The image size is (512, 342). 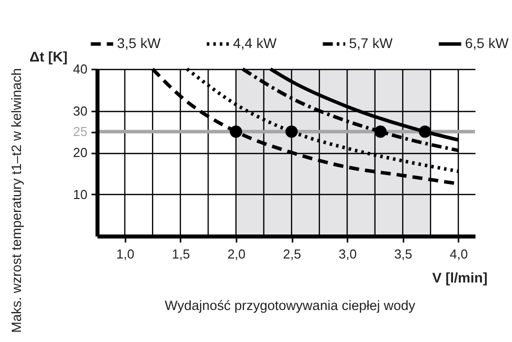 What do you see at coordinates (403, 254) in the screenshot?
I see `x-tick-label: 3,5` at bounding box center [403, 254].